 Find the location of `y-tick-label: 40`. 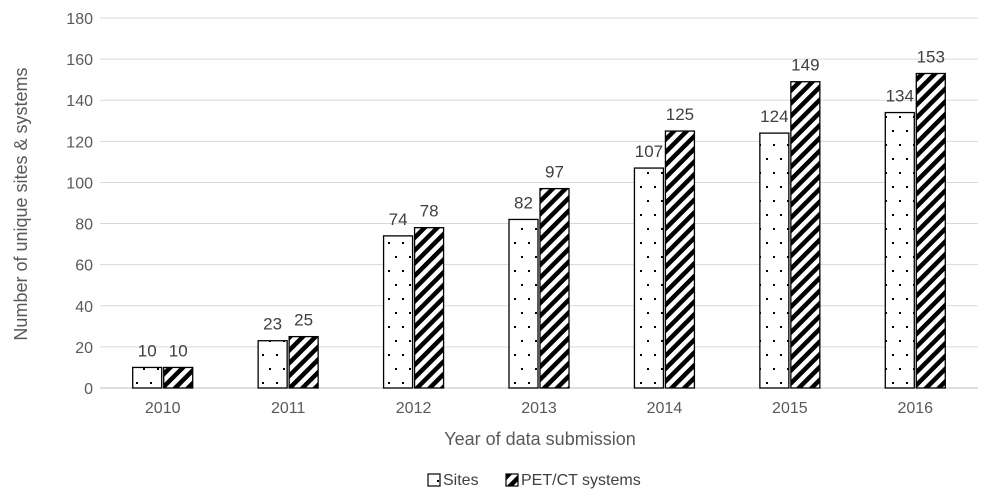

y-tick-label: 40 is located at coordinates (84, 307).